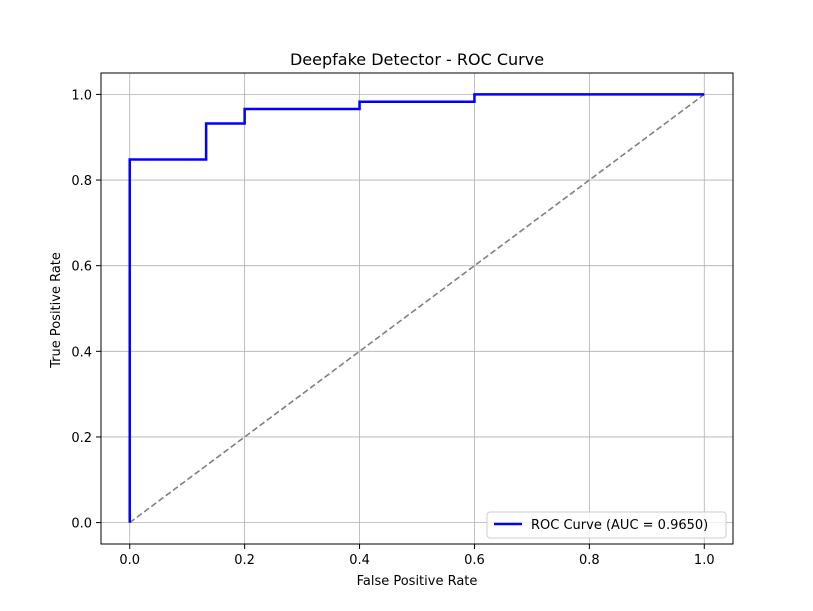 The width and height of the screenshot is (813, 611). I want to click on x-tick-label: 1.0, so click(704, 560).